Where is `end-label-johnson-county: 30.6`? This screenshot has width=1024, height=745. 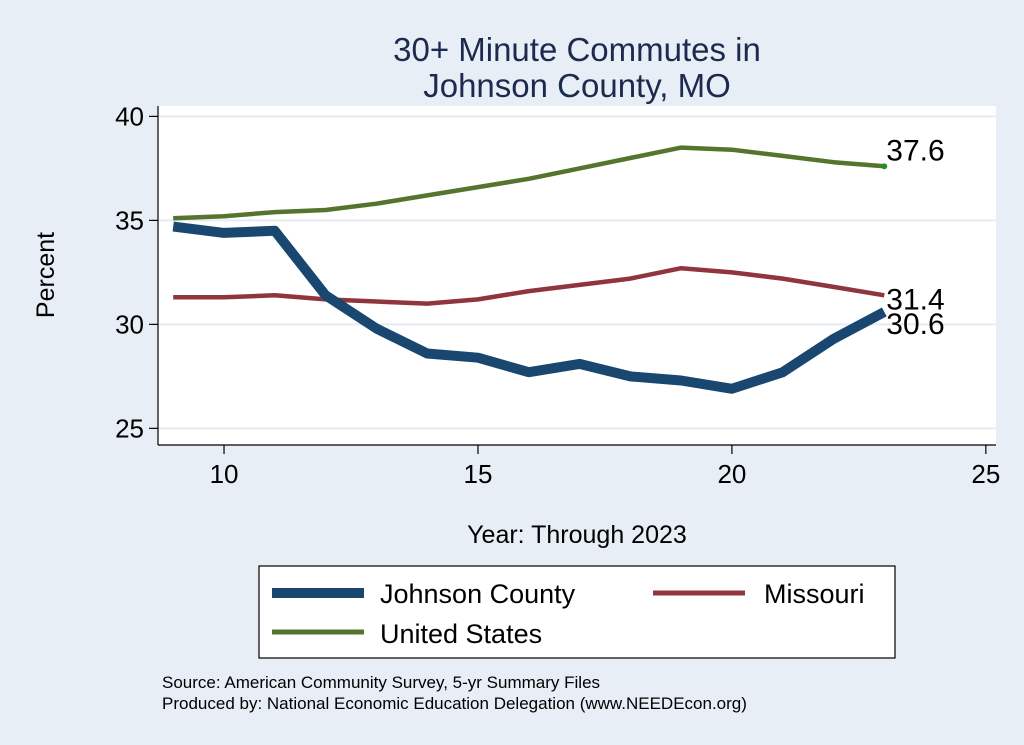 end-label-johnson-county: 30.6 is located at coordinates (915, 324).